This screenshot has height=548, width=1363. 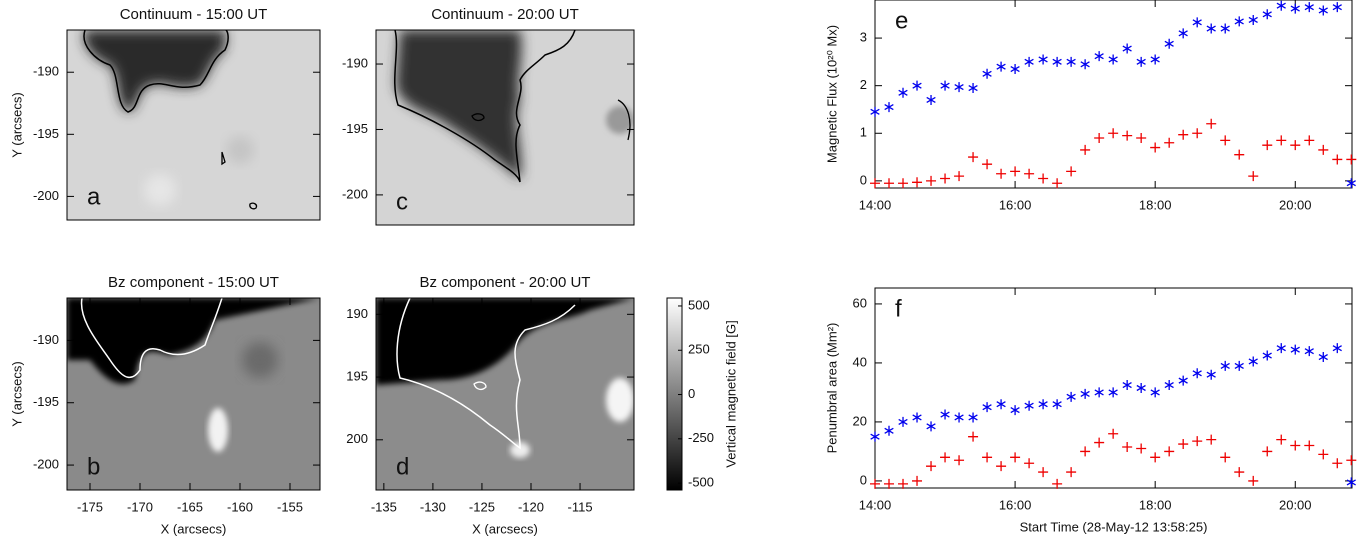 I want to click on panel-letter: c, so click(x=402, y=201).